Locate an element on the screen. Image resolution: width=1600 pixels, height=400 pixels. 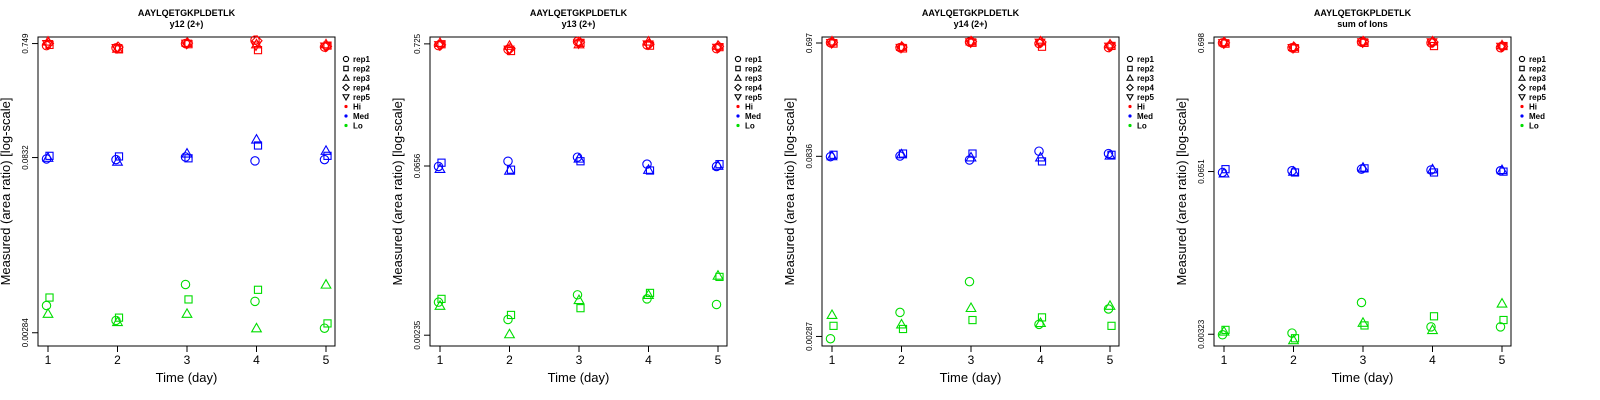
legend-label: Med is located at coordinates (1145, 116).